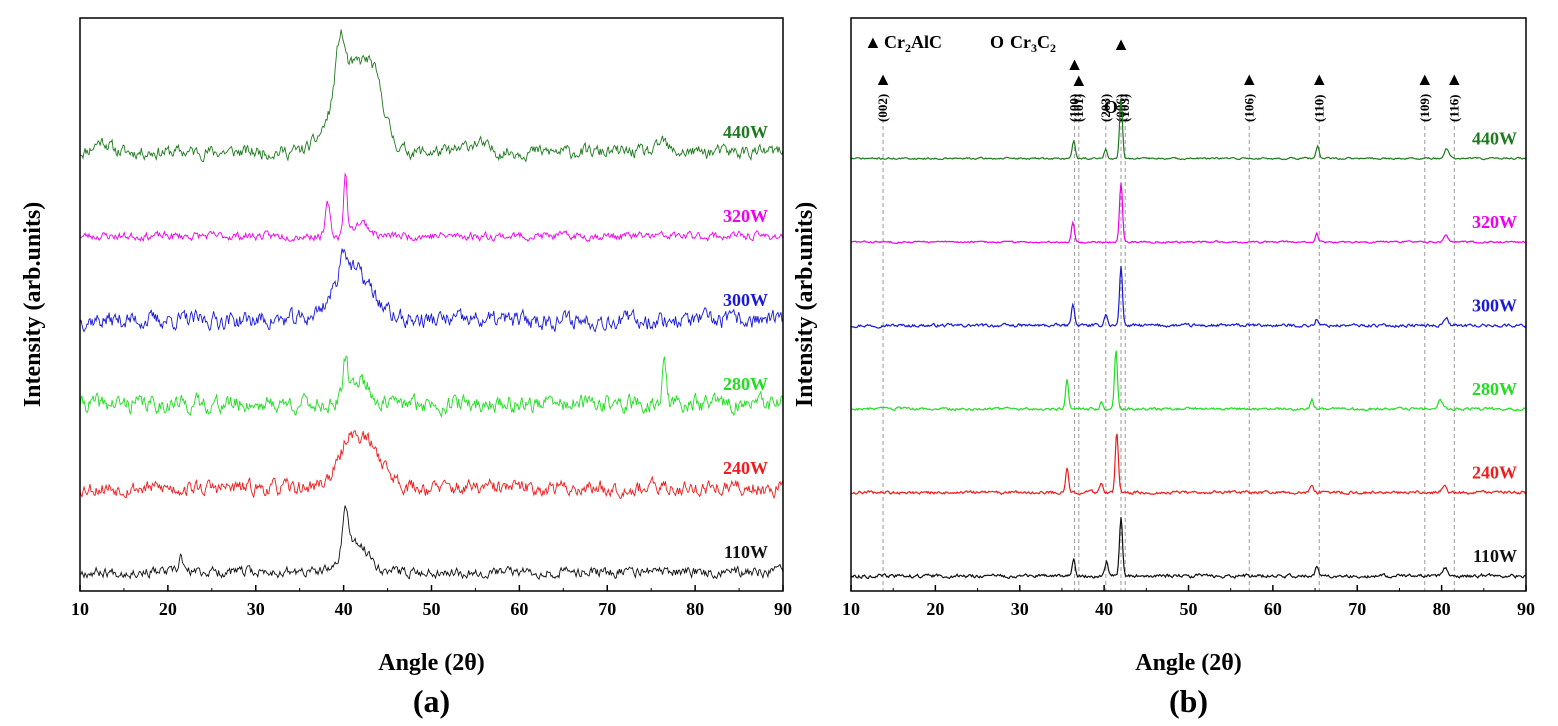  What do you see at coordinates (1453, 108) in the screenshot?
I see `hkl-label: (116)` at bounding box center [1453, 108].